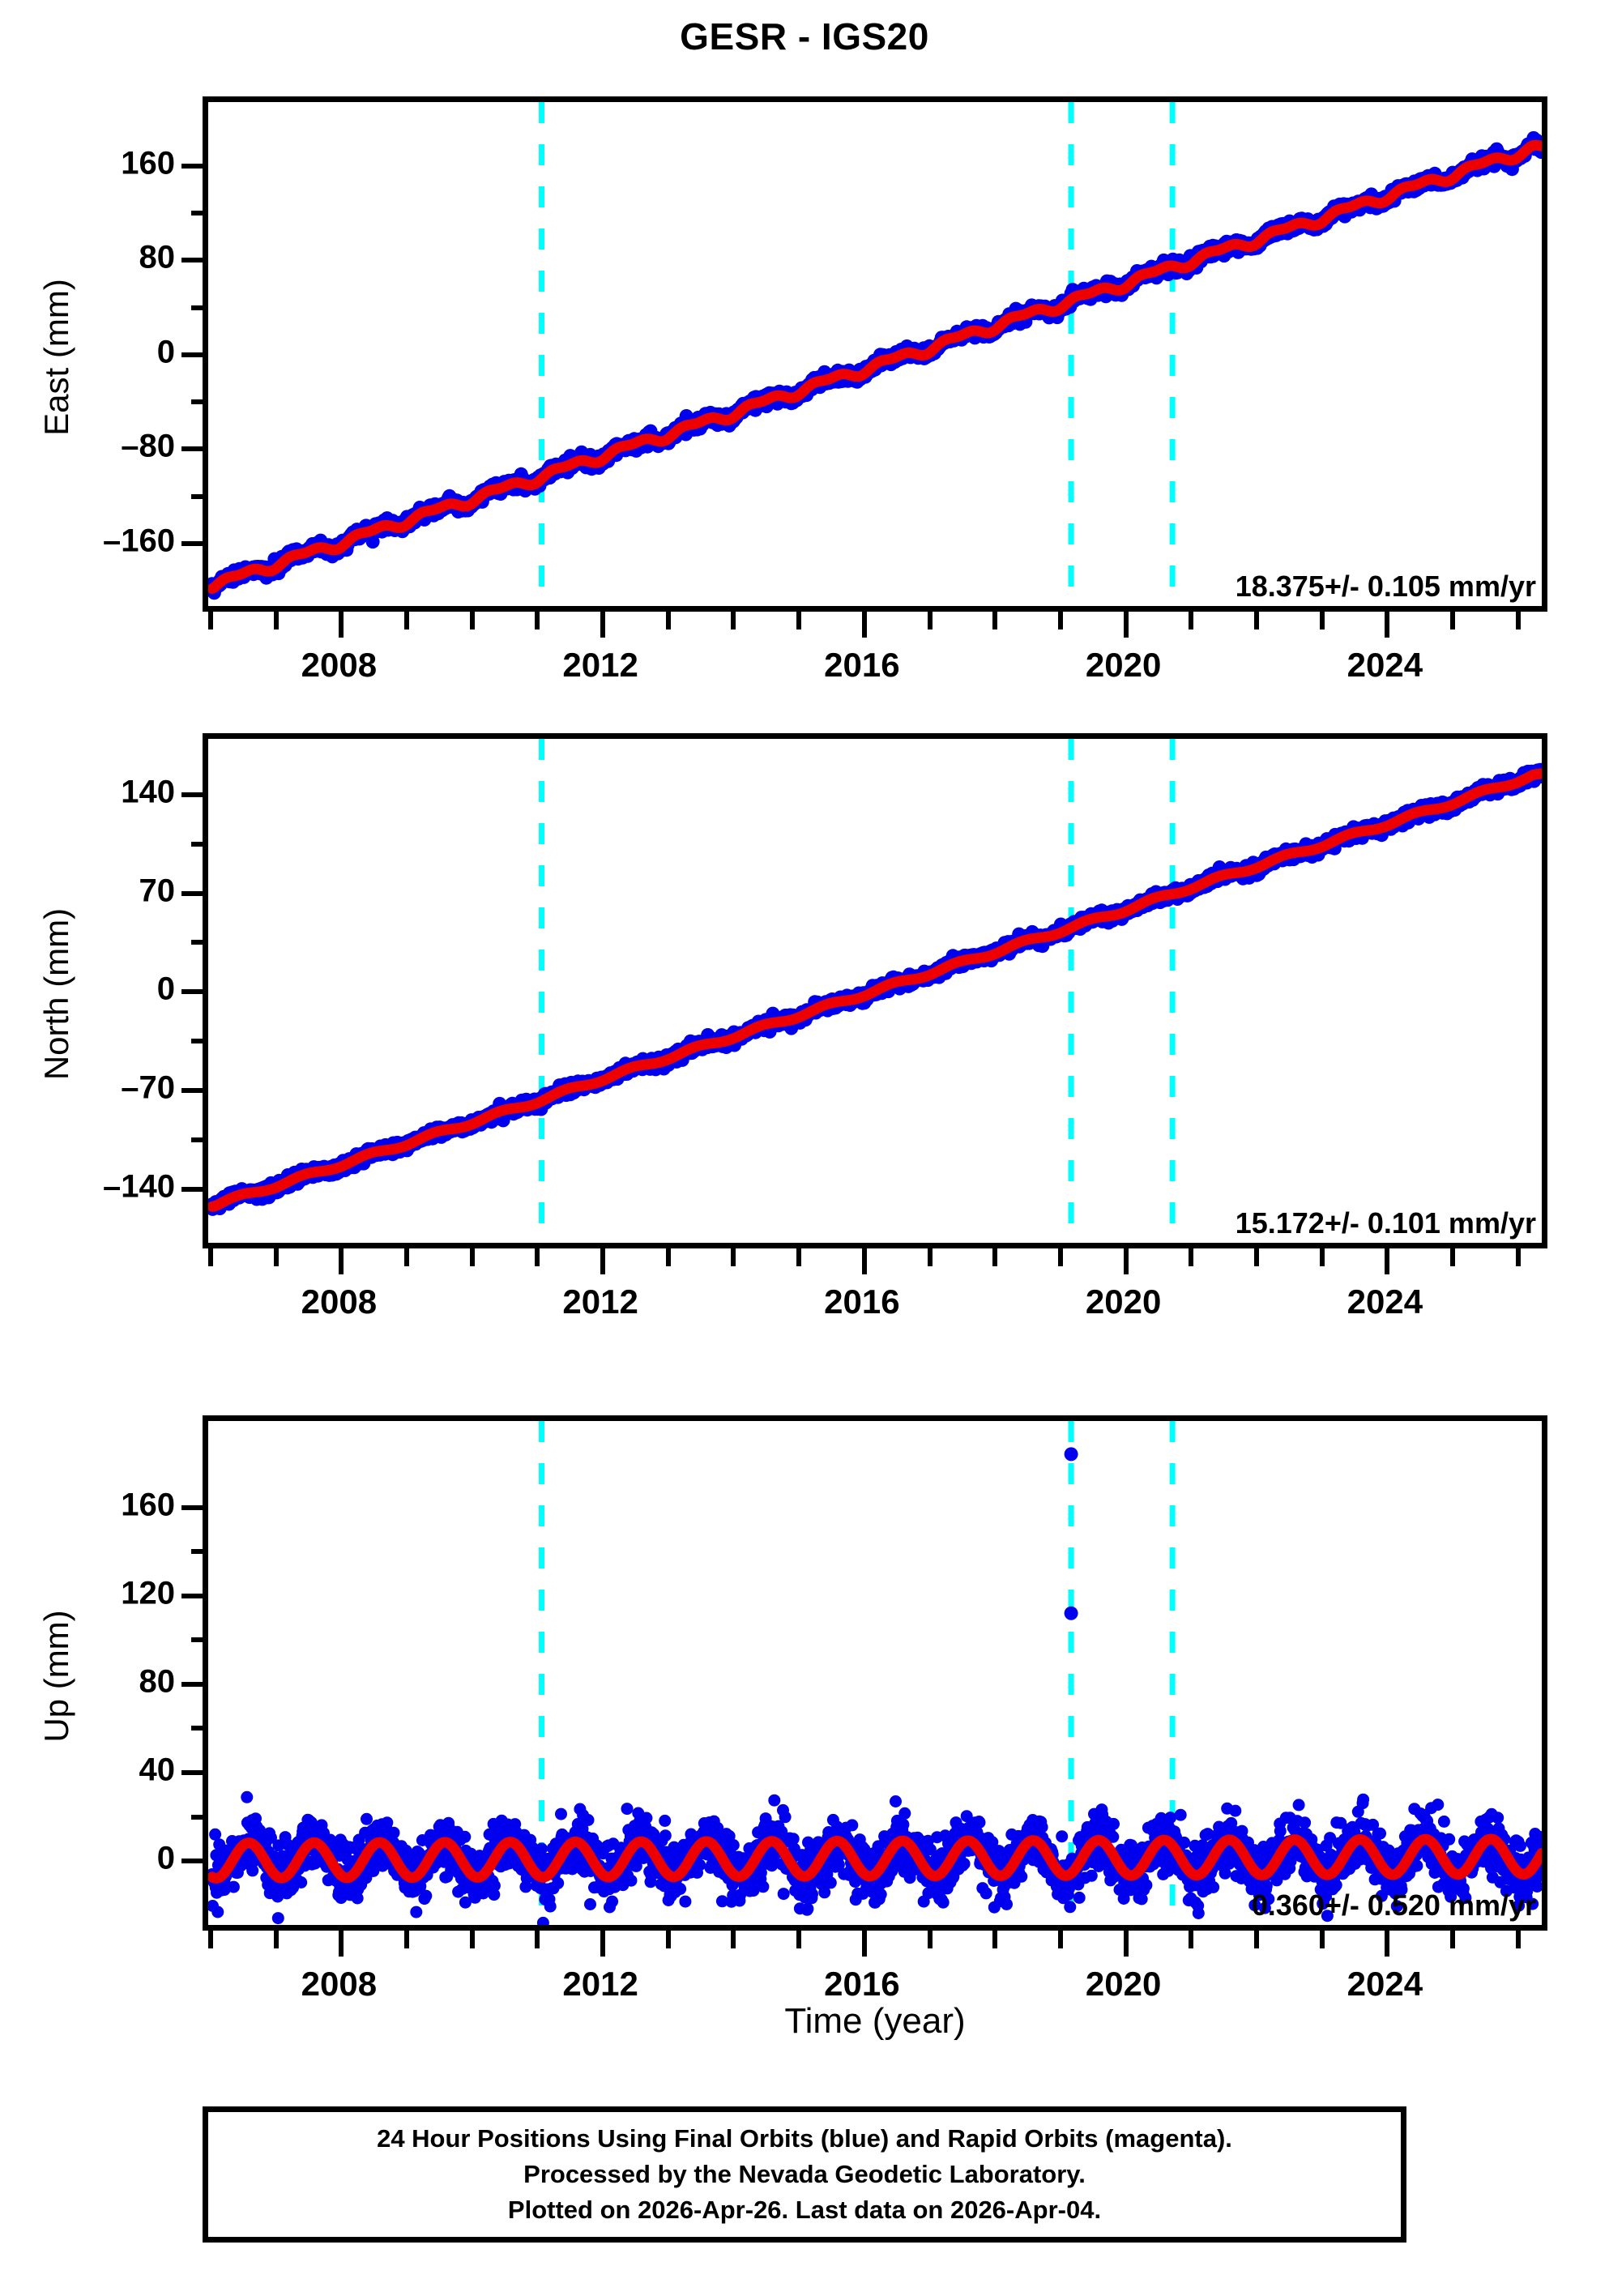 The image size is (1609, 2296). What do you see at coordinates (148, 1087) in the screenshot?
I see `y-tick-label: –70` at bounding box center [148, 1087].